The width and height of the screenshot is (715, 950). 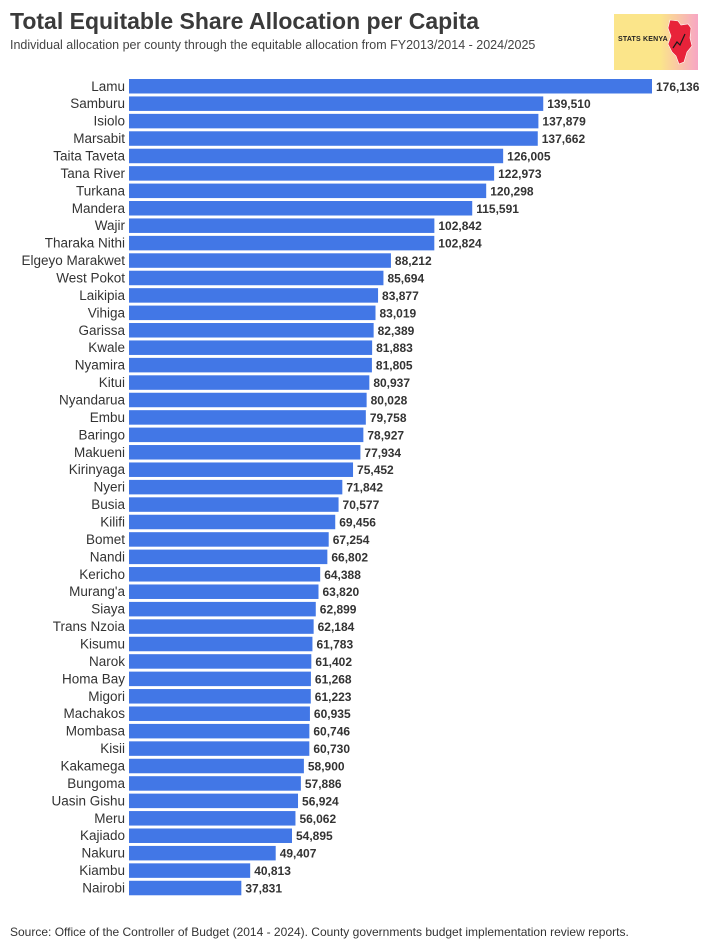 I want to click on bar-marsabit, so click(x=333, y=138).